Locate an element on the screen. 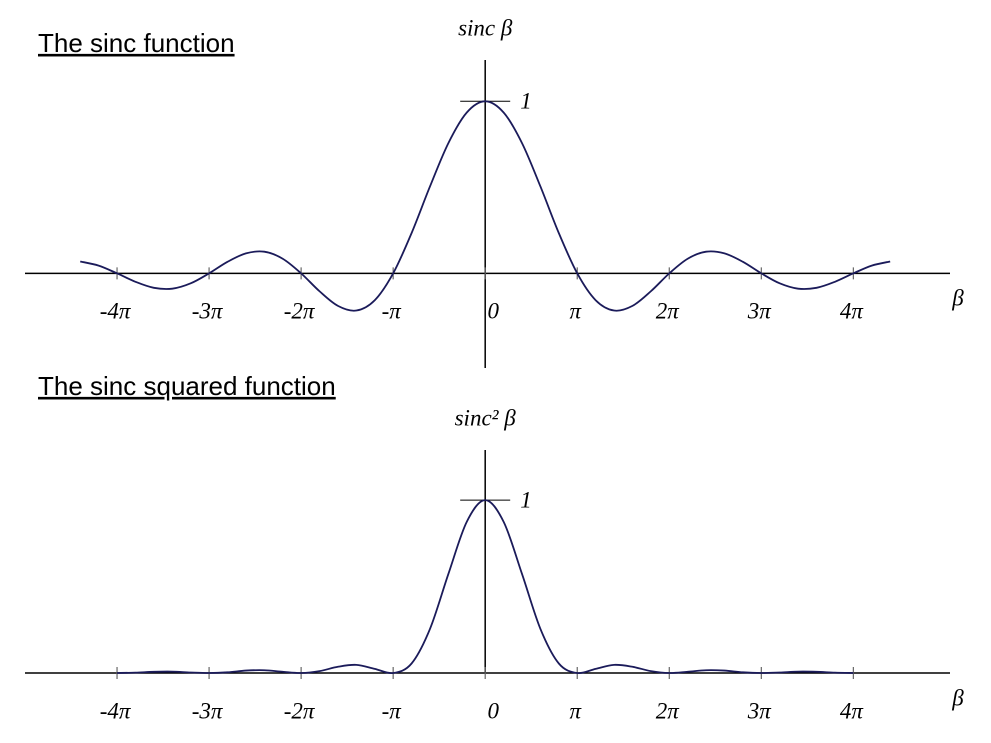  chart-title: The sinc squared function is located at coordinates (187, 386).